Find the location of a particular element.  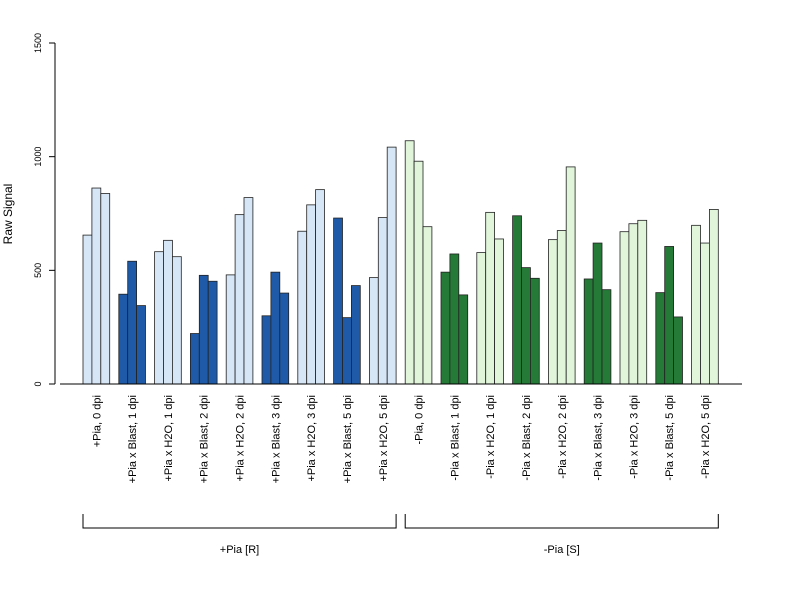

x-tick-label: -Pia x Blast, 2 dpi is located at coordinates (527, 438).